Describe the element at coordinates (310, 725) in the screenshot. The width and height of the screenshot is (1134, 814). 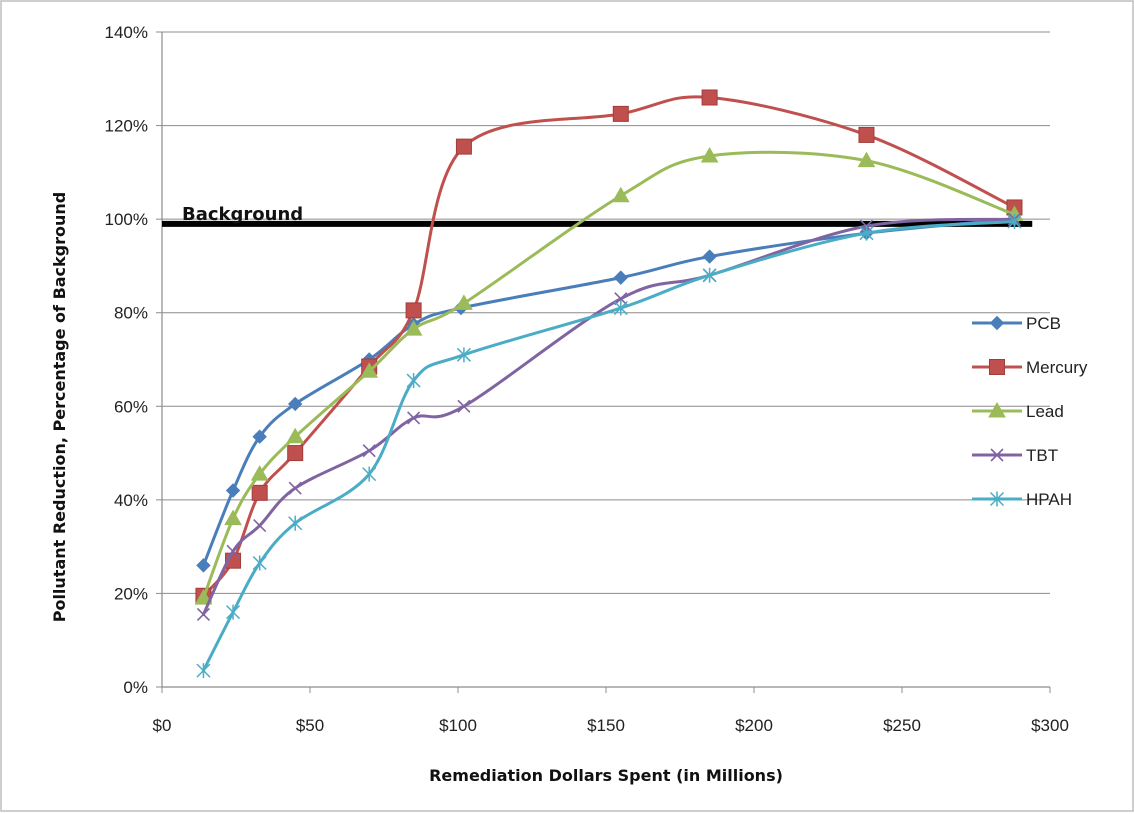
I see `x-tick-label-1: $50` at that location.